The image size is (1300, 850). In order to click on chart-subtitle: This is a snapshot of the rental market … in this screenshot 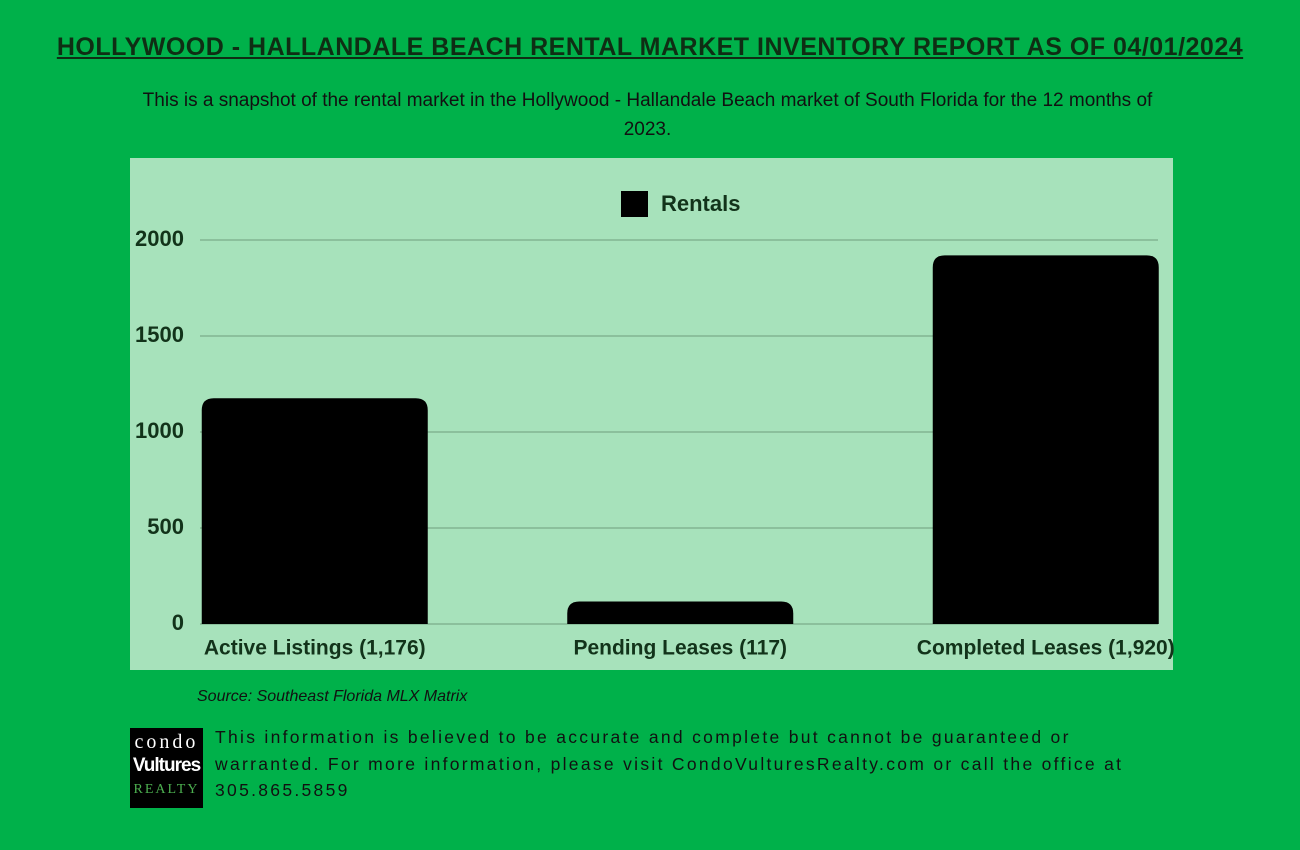, I will do `click(647, 115)`.